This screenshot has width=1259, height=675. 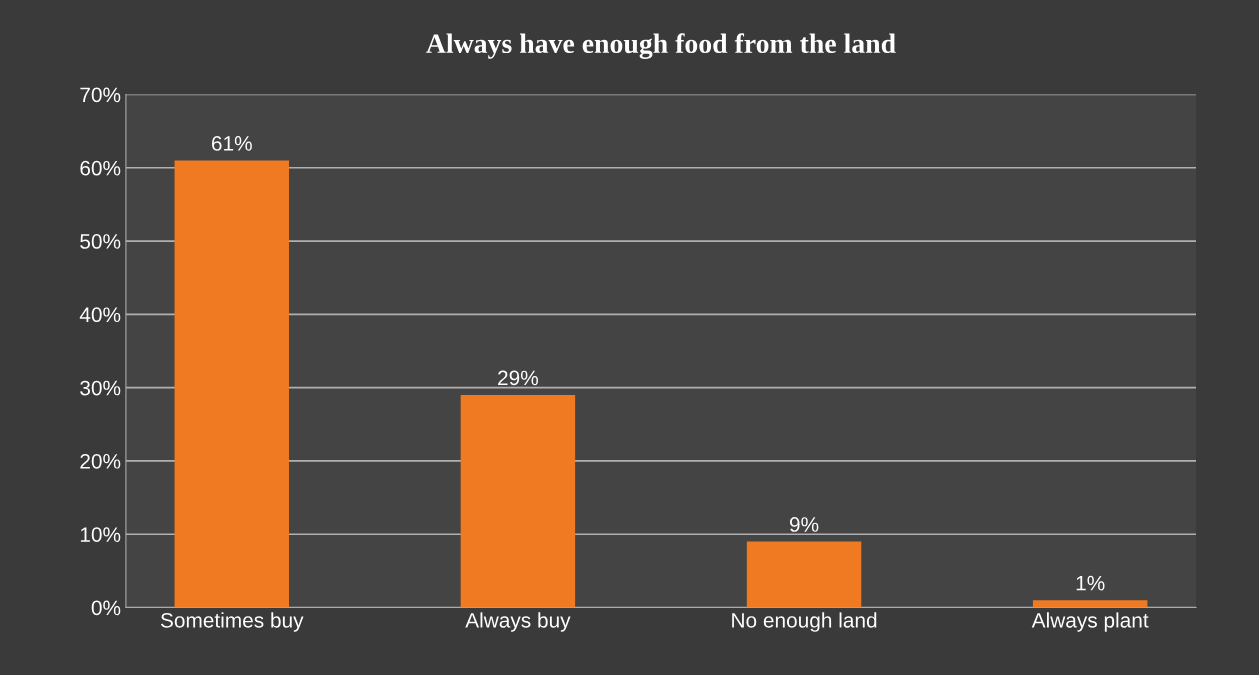 I want to click on x-tick-label: Always plant, so click(x=1090, y=622).